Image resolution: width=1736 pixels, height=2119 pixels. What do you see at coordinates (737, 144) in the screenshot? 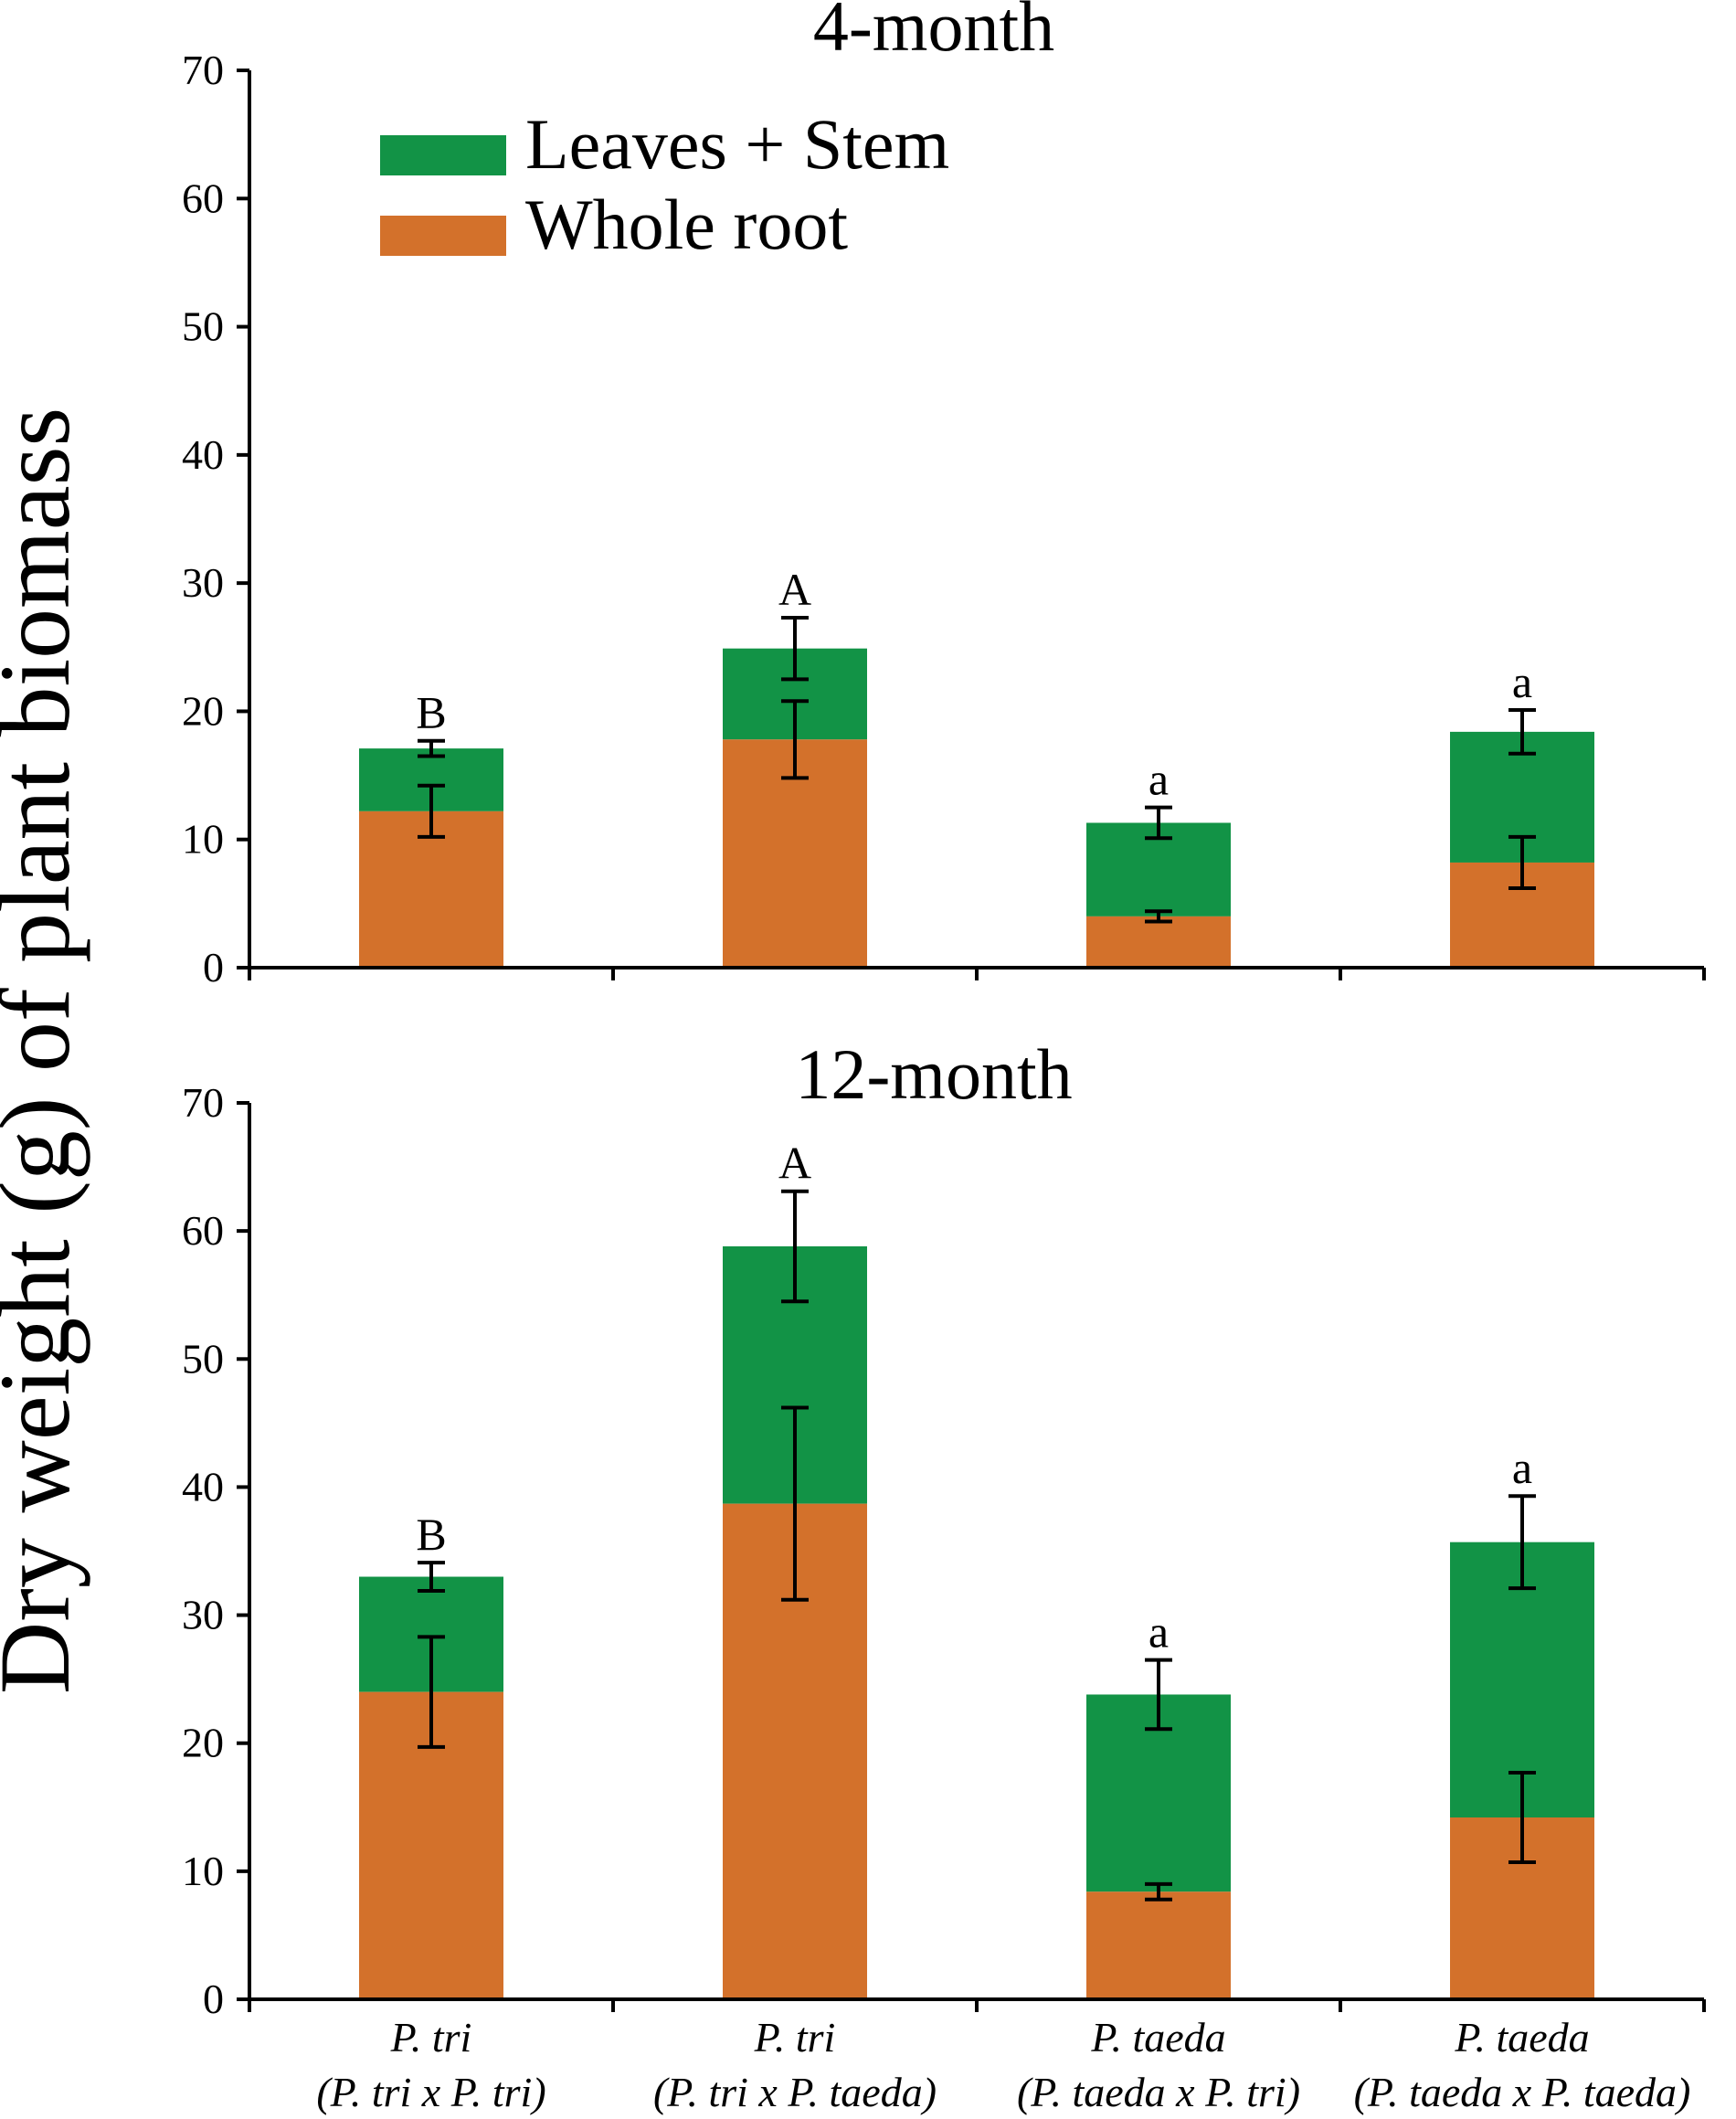
I see `legend-label-leaves-stem: Leaves + Stem` at bounding box center [737, 144].